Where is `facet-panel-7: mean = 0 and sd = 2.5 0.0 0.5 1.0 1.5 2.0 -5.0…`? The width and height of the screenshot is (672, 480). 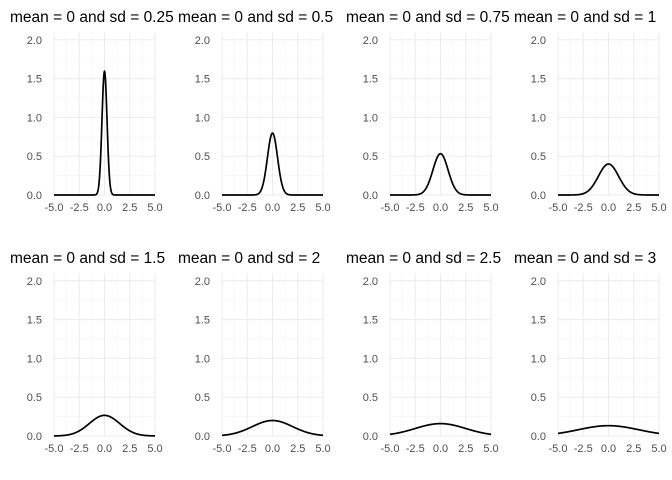
facet-panel-7: mean = 0 and sd = 2.5 0.0 0.5 1.0 1.5 2.0 -5.0… is located at coordinates (423, 352).